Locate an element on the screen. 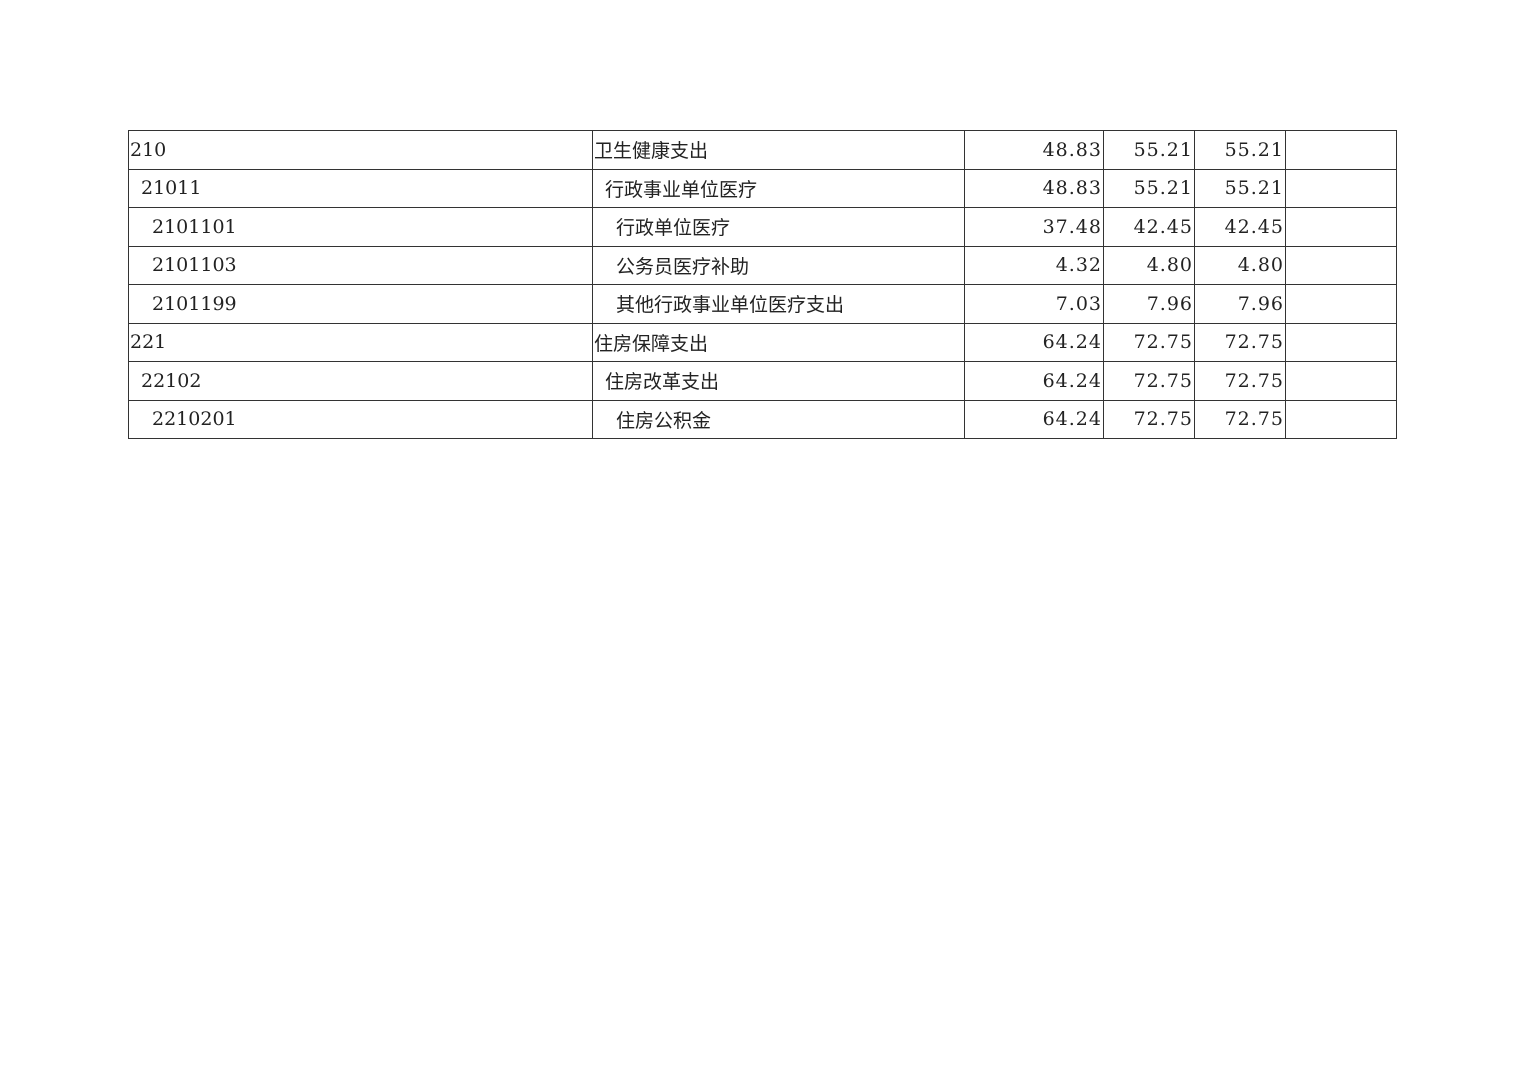 Image resolution: width=1520 pixels, height=1074 pixels. subject-name-cell: 其他行政事业单位医疗支出 is located at coordinates (778, 304).